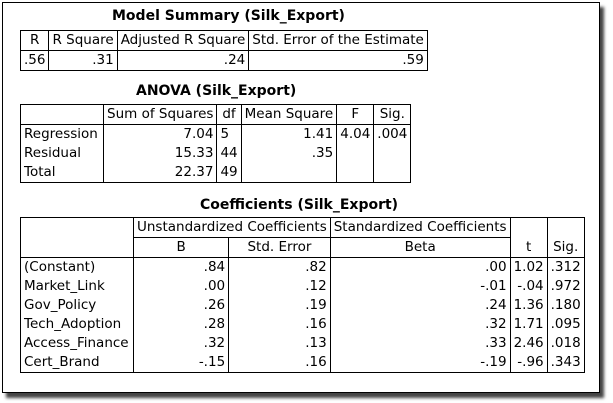  What do you see at coordinates (181, 363) in the screenshot?
I see `coef-b: -.15` at bounding box center [181, 363].